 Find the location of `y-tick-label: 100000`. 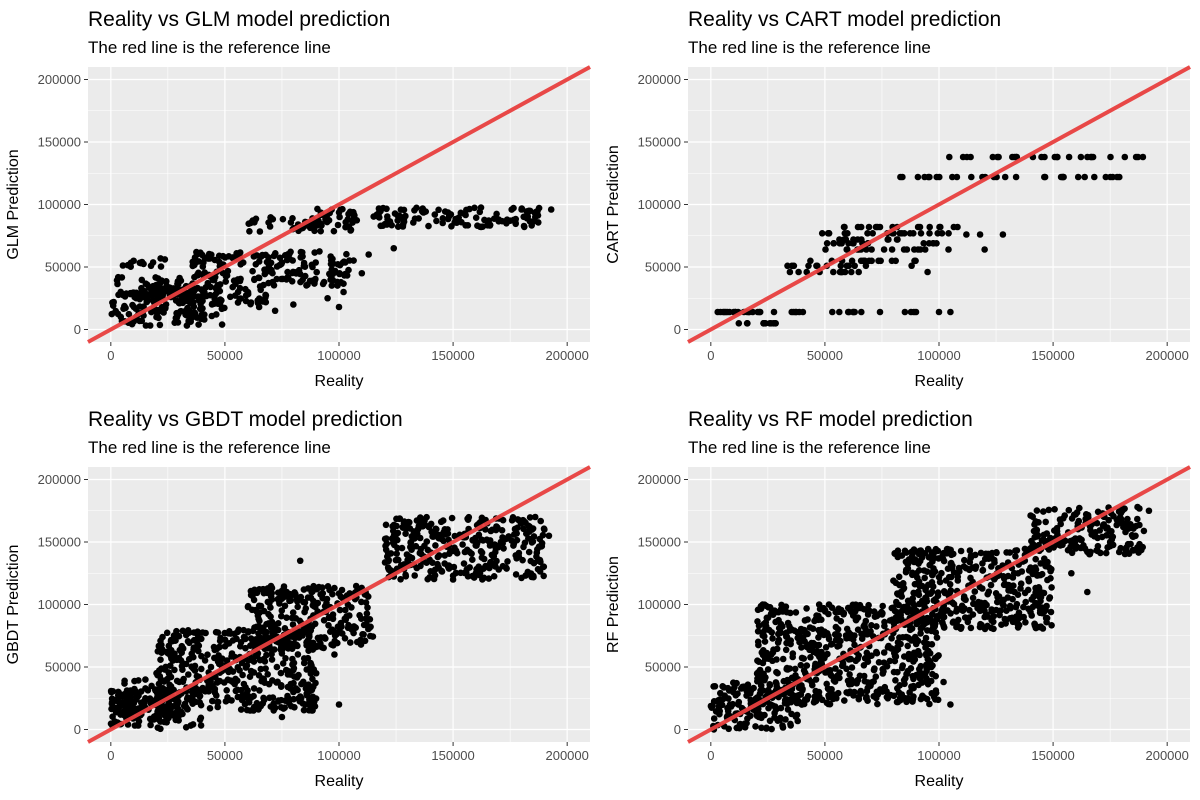

y-tick-label: 100000 is located at coordinates (59, 604).